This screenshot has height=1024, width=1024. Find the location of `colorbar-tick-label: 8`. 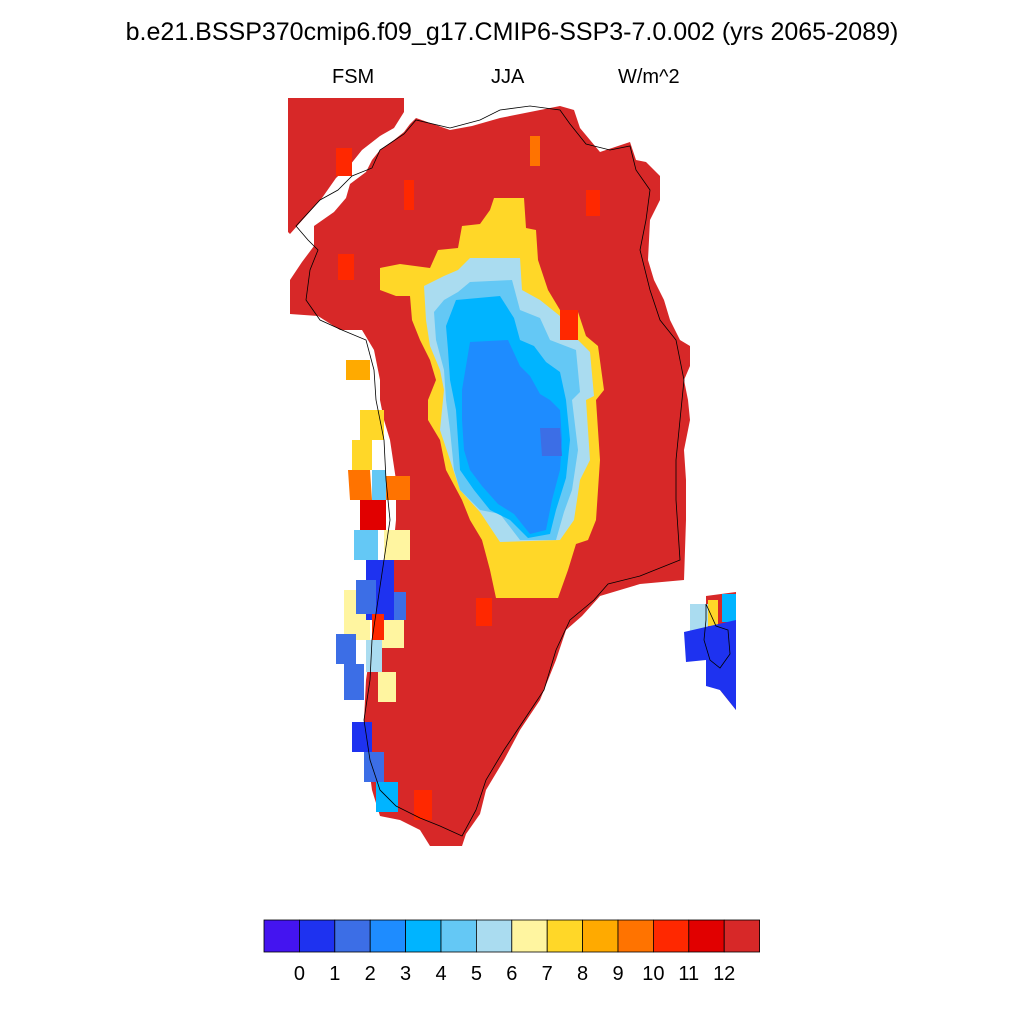

colorbar-tick-label: 8 is located at coordinates (582, 974).